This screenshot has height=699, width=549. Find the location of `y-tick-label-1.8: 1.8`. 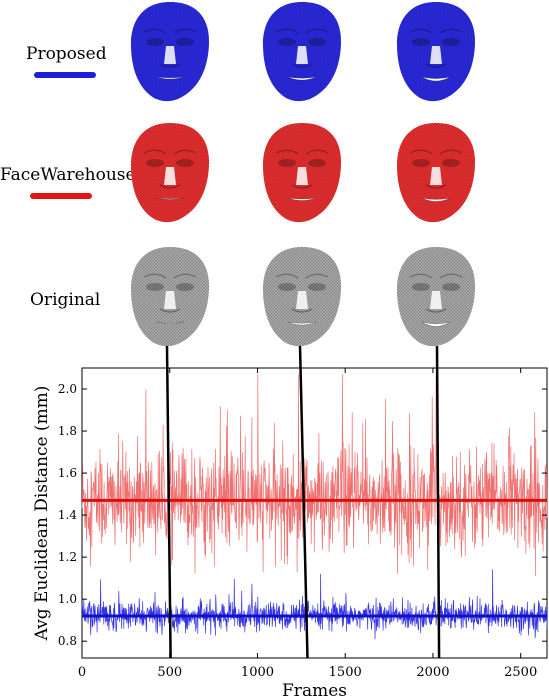

y-tick-label-1.8: 1.8 is located at coordinates (67, 431).